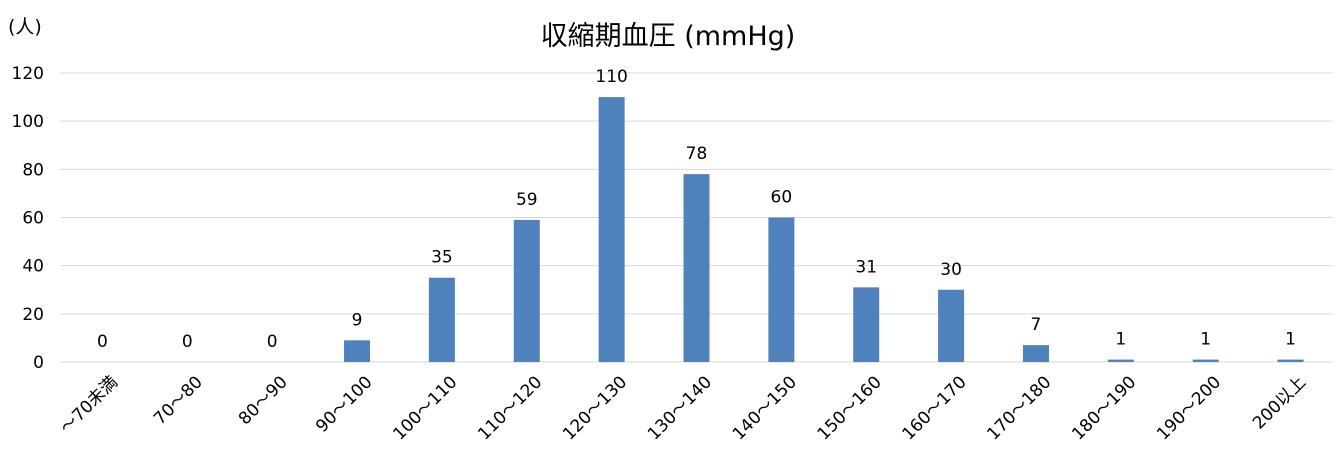  What do you see at coordinates (442, 258) in the screenshot?
I see `data-label: 35` at bounding box center [442, 258].